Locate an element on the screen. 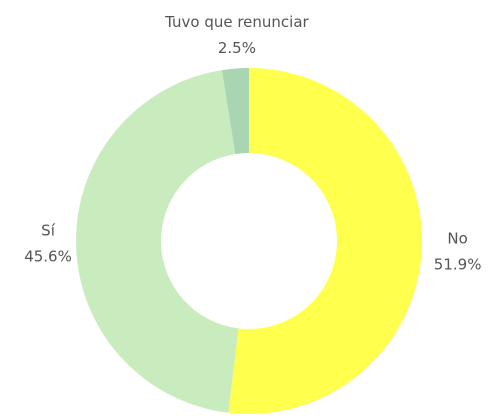 This screenshot has height=417, width=489. slice-label: No is located at coordinates (457, 239).